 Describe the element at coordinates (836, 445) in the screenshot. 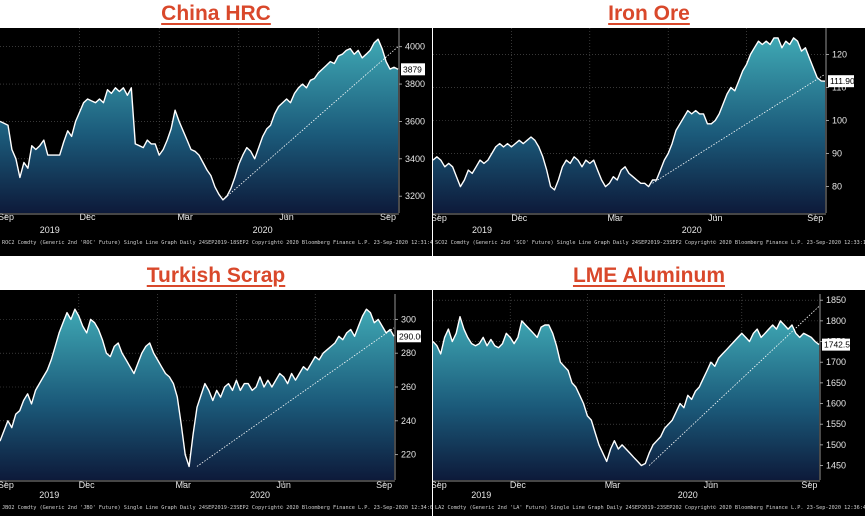

I see `y-tick-label: 1500` at that location.